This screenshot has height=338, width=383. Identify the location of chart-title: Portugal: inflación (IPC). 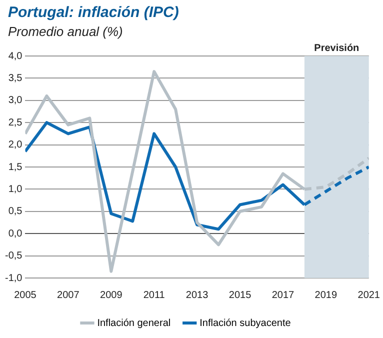
(93, 12).